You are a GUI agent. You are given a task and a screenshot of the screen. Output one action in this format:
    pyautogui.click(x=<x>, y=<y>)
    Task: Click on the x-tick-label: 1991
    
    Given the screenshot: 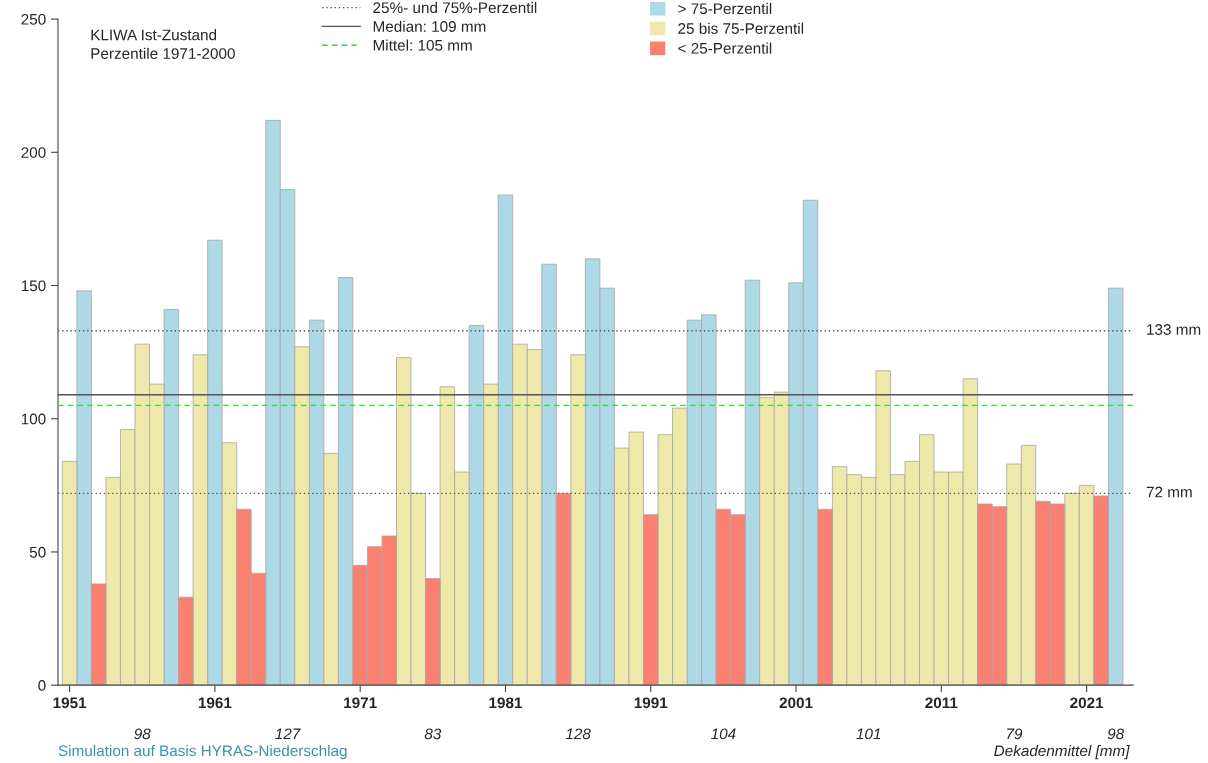 What is the action you would take?
    pyautogui.click(x=651, y=703)
    